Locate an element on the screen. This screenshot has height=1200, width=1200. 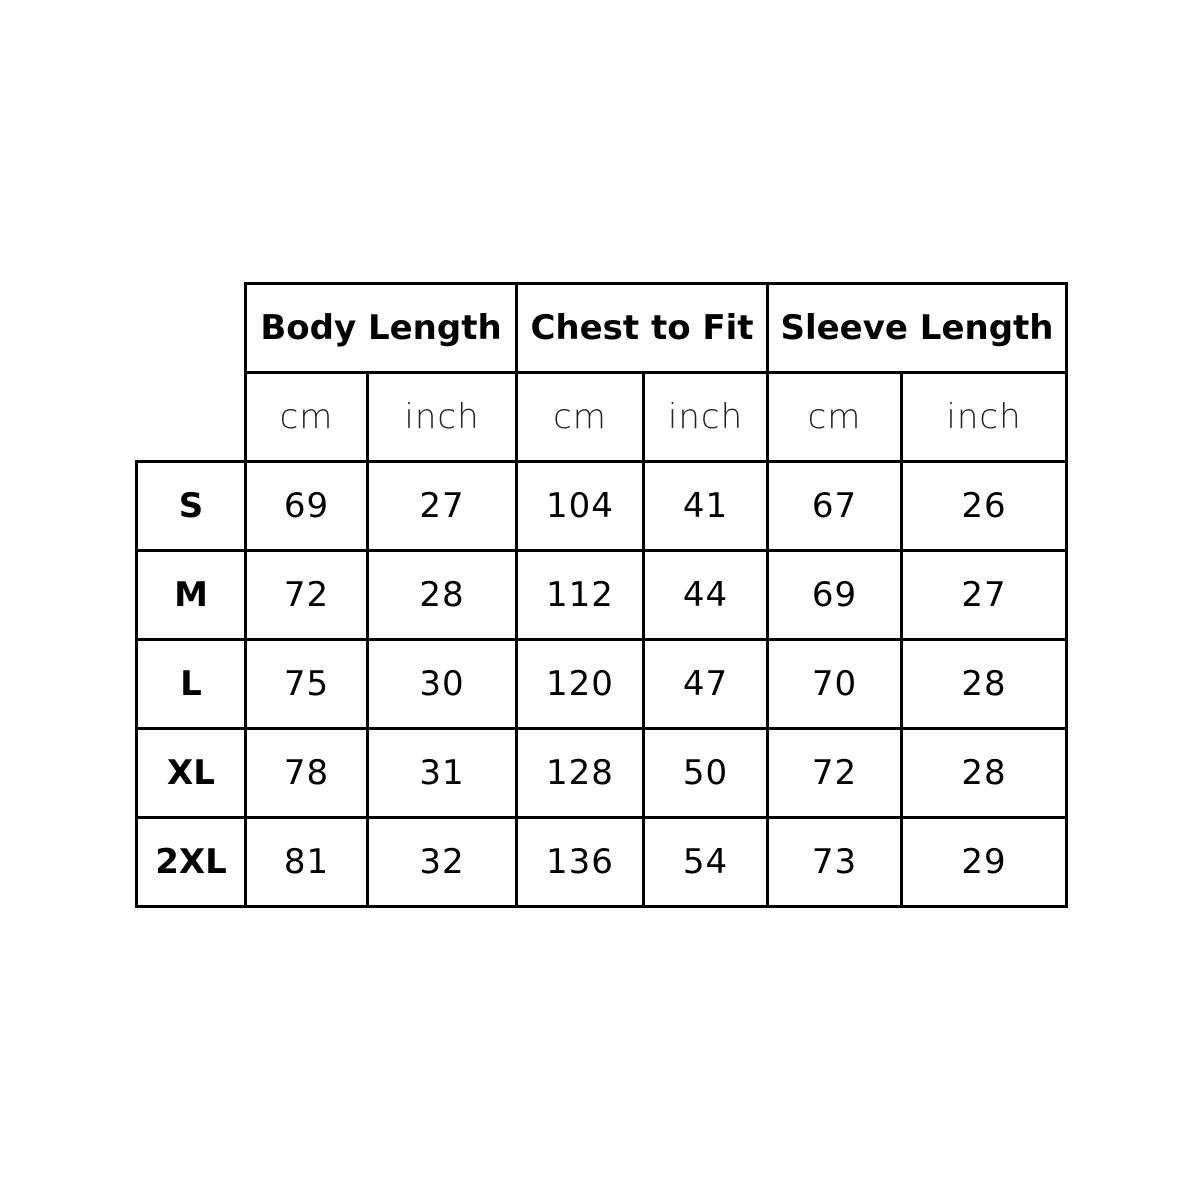
measurement-cell: 104 is located at coordinates (580, 506).